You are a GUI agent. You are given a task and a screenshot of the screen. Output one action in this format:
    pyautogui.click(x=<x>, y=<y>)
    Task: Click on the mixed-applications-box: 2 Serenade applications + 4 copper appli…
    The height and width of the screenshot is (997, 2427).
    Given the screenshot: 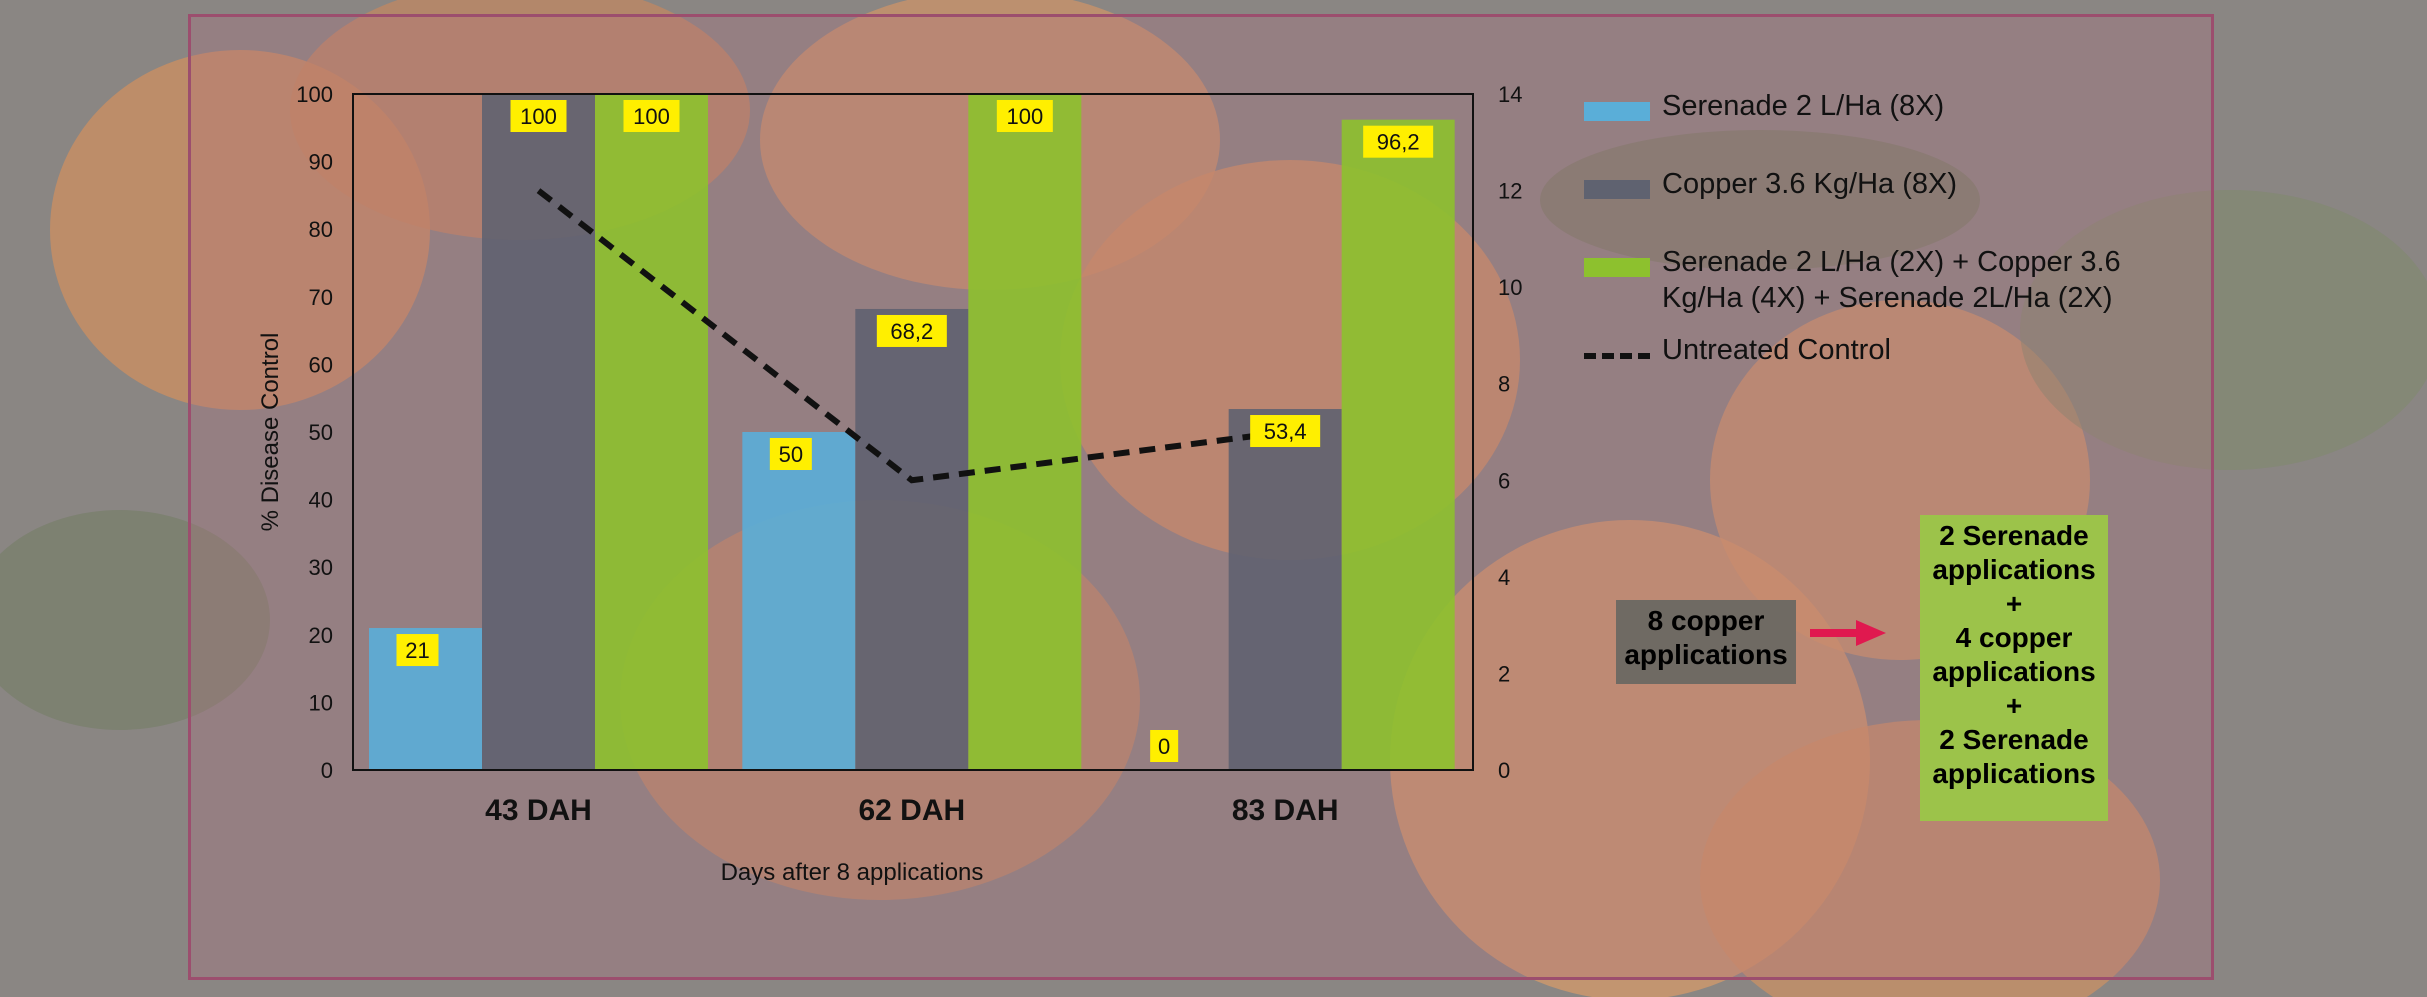 What is the action you would take?
    pyautogui.click(x=2014, y=668)
    